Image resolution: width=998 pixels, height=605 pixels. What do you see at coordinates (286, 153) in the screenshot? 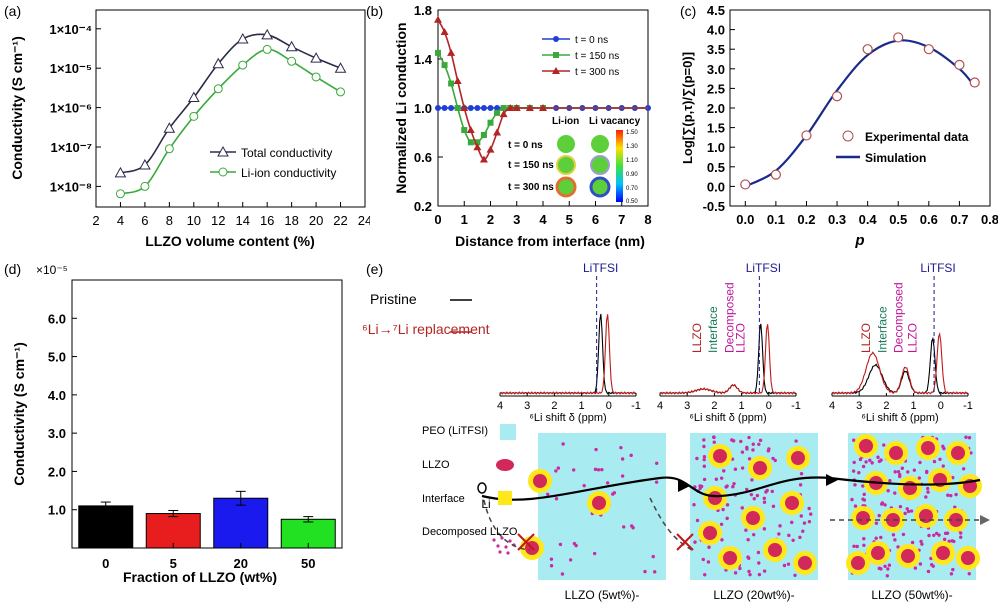
I see `panel-a-legend-total: Total conductivity` at bounding box center [286, 153].